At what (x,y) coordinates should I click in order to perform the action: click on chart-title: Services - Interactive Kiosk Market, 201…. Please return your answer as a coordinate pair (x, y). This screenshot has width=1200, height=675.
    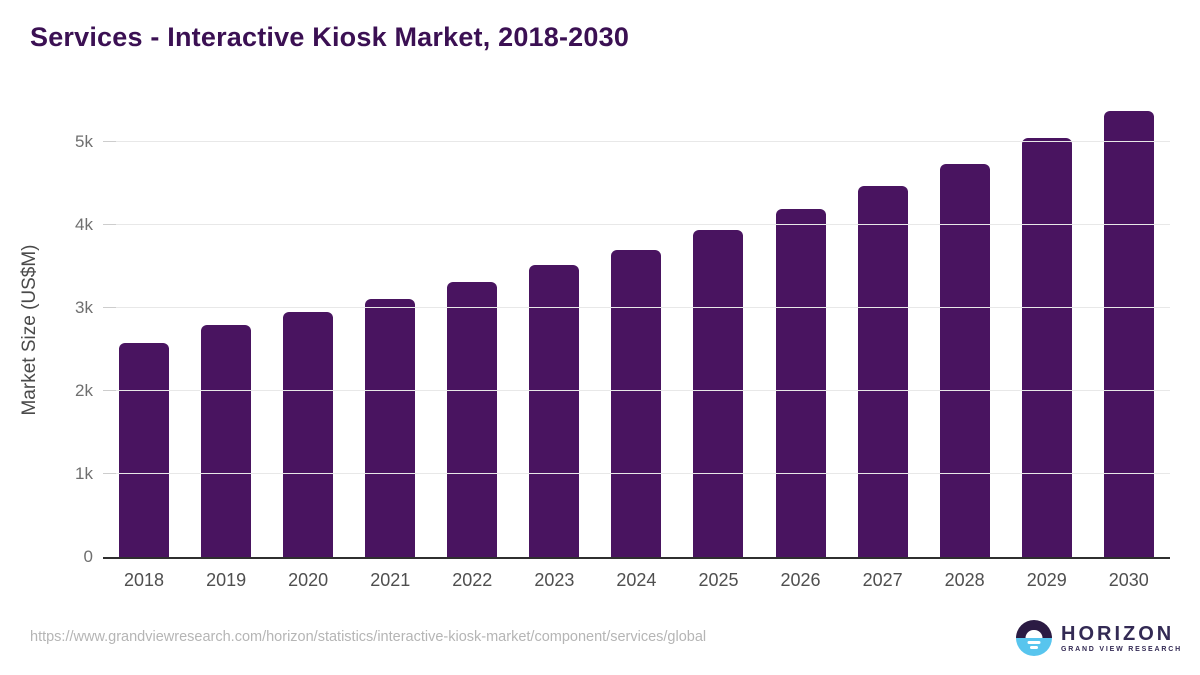
    Looking at the image, I should click on (330, 37).